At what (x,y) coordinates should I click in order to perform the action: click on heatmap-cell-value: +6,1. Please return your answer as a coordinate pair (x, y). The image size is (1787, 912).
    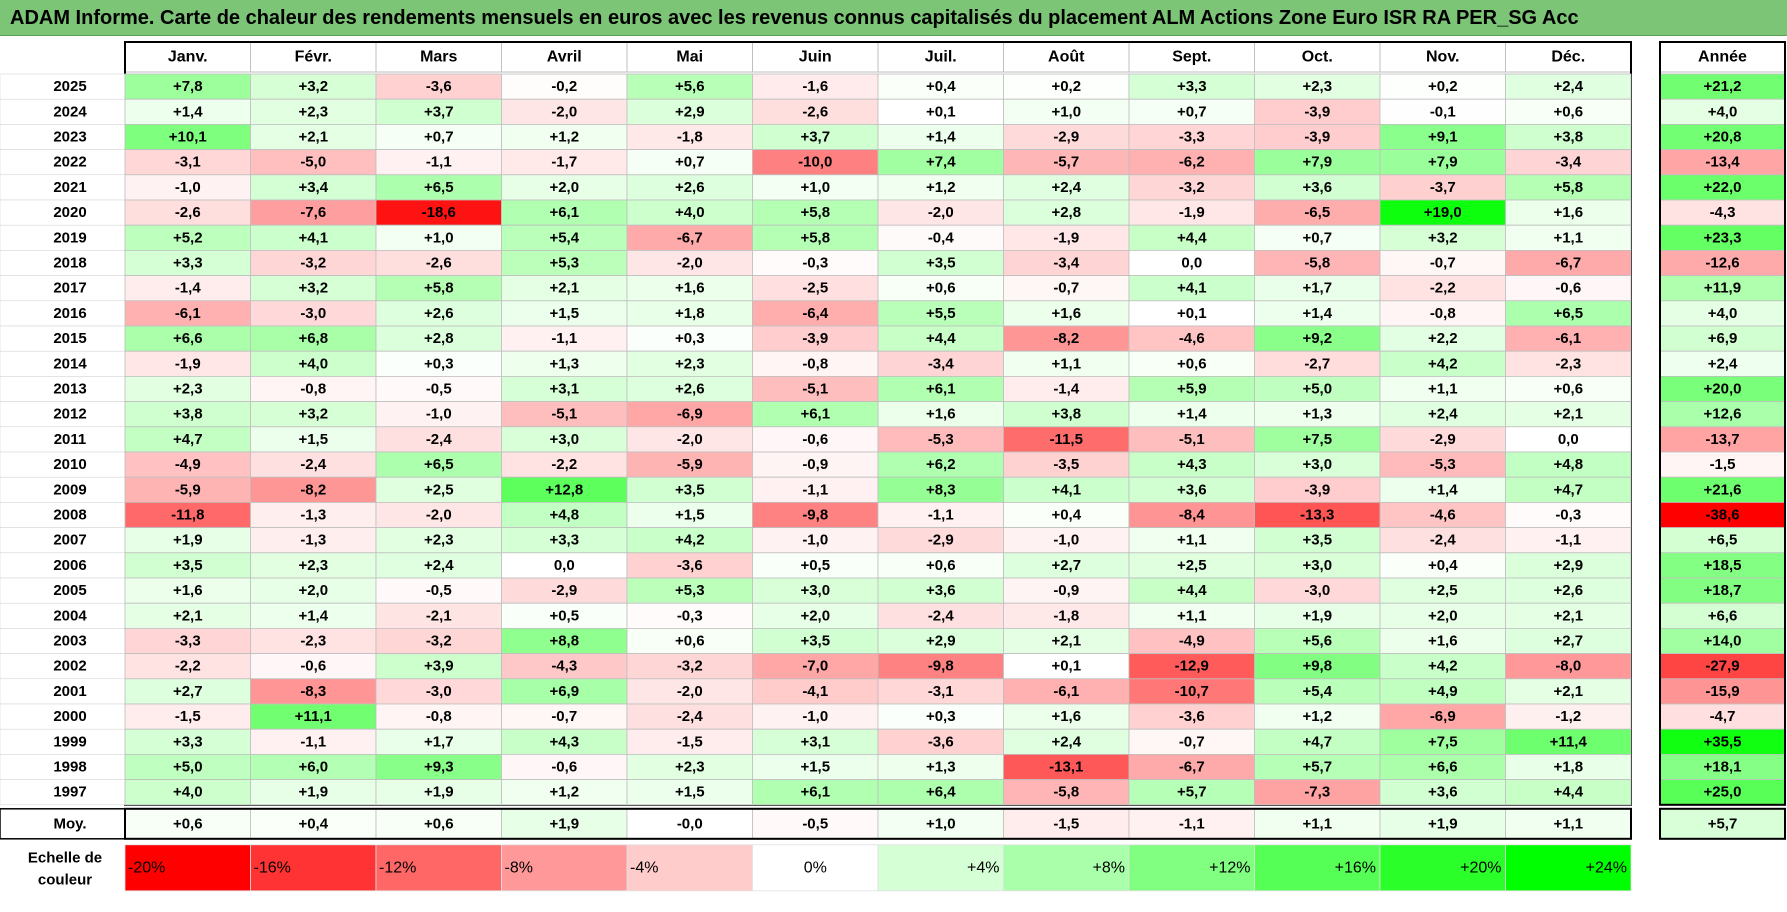
    Looking at the image, I should click on (815, 414).